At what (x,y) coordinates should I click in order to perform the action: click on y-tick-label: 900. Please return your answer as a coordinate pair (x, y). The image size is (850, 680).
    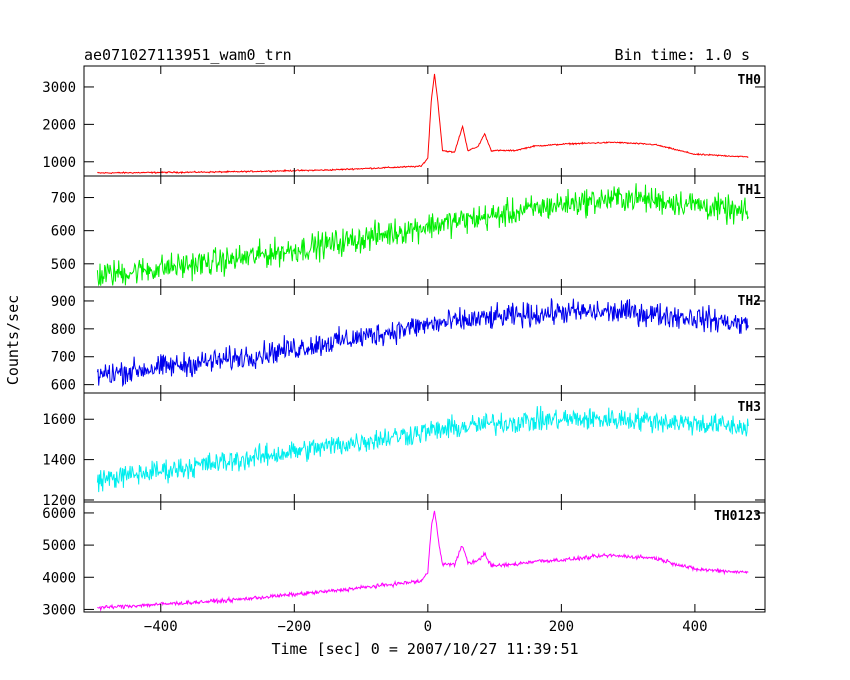
    Looking at the image, I should click on (63, 302).